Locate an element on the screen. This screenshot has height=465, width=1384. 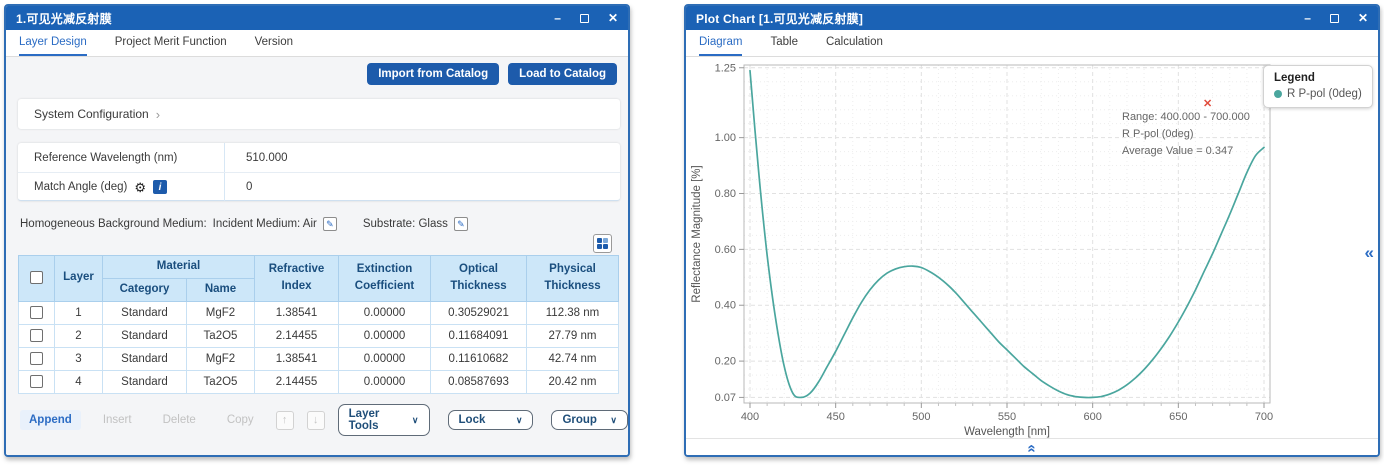
match-angle-label: Match Angle (deg) is located at coordinates (81, 187).